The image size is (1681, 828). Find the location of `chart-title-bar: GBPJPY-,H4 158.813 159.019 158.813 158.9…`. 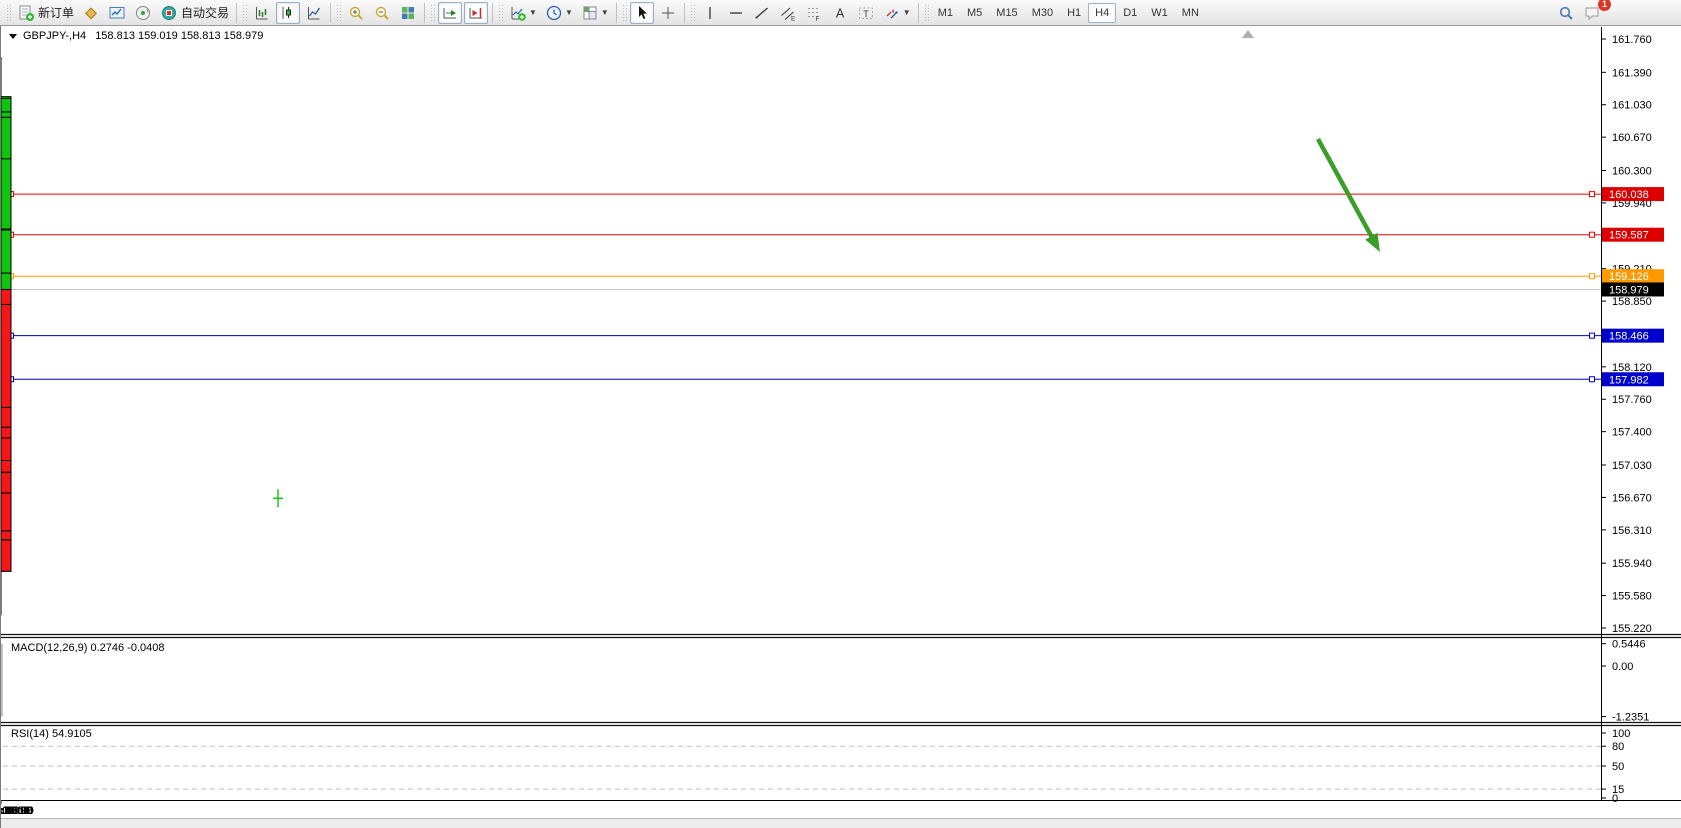

chart-title-bar: GBPJPY-,H4 158.813 159.019 158.813 158.9… is located at coordinates (136, 36).